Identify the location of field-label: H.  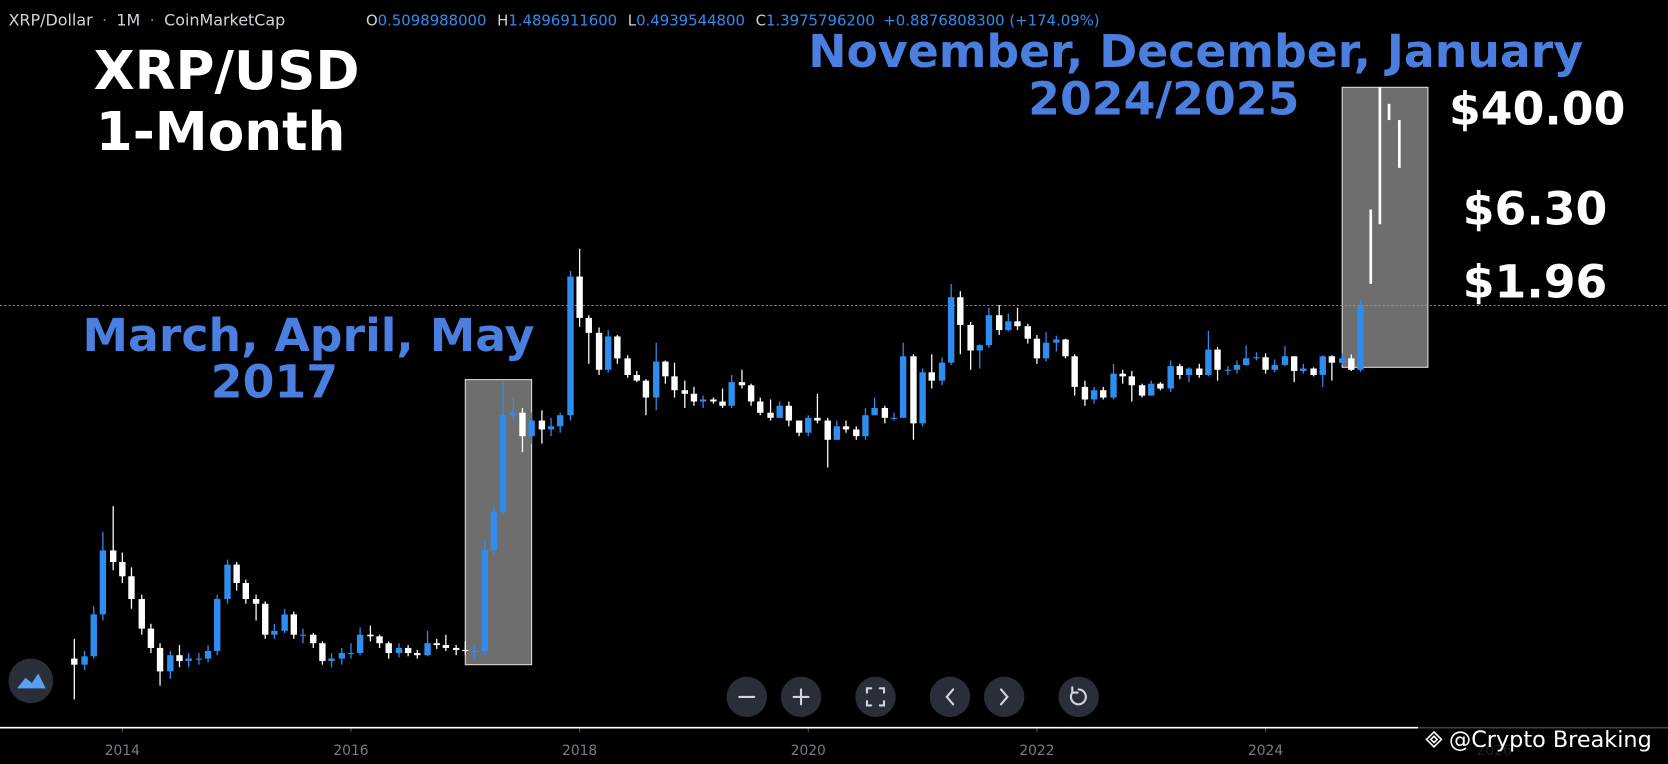
(502, 20).